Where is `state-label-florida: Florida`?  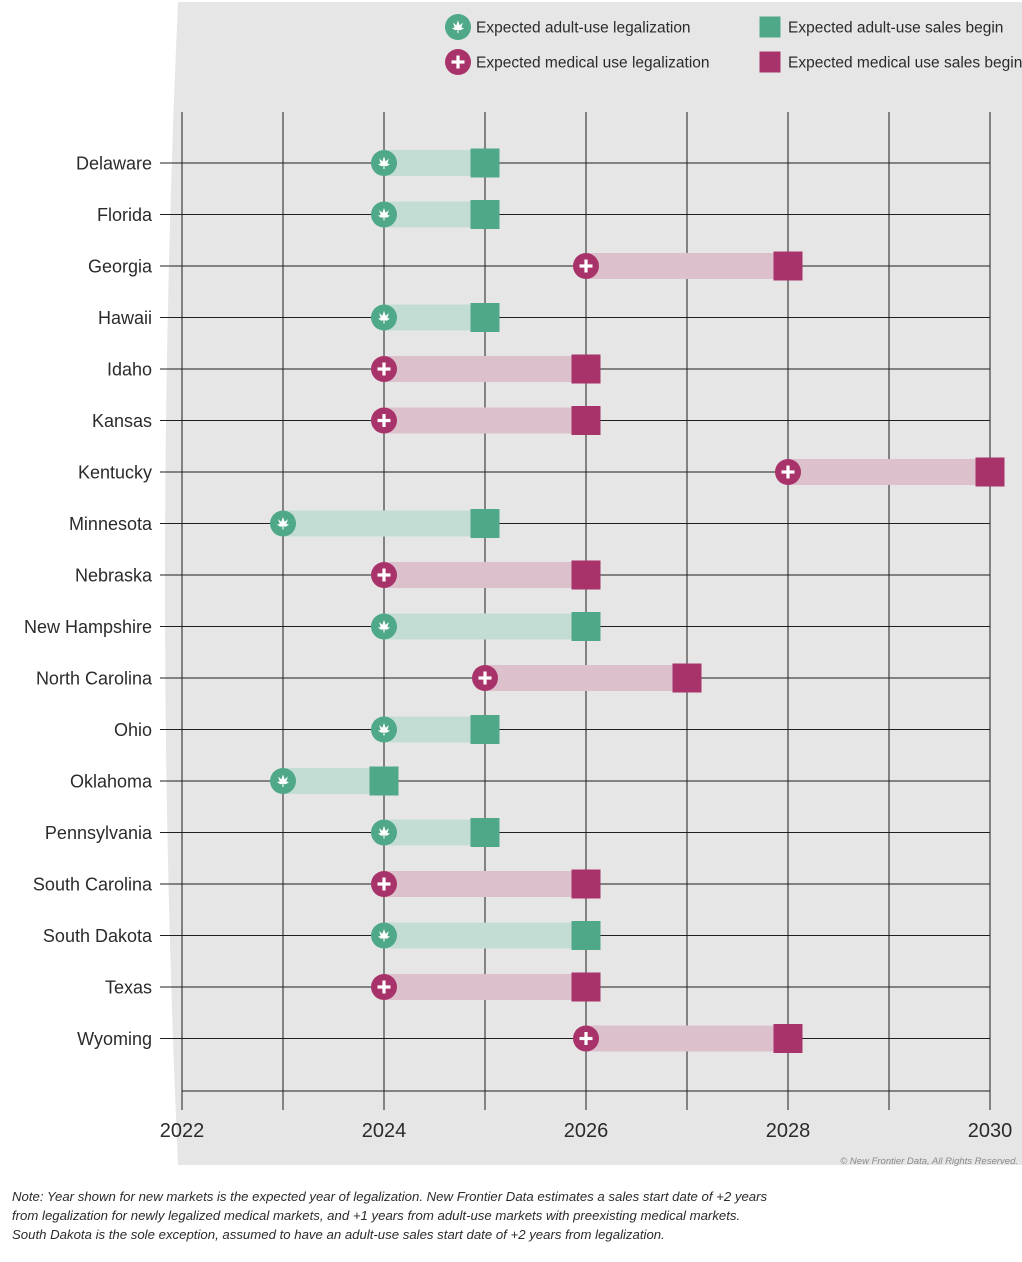
state-label-florida: Florida is located at coordinates (125, 215).